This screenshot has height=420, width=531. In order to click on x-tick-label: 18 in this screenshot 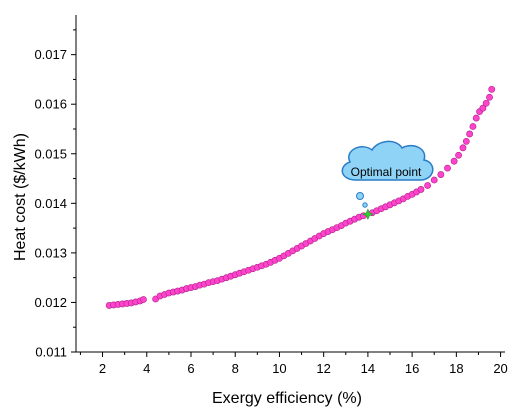, I will do `click(456, 368)`.